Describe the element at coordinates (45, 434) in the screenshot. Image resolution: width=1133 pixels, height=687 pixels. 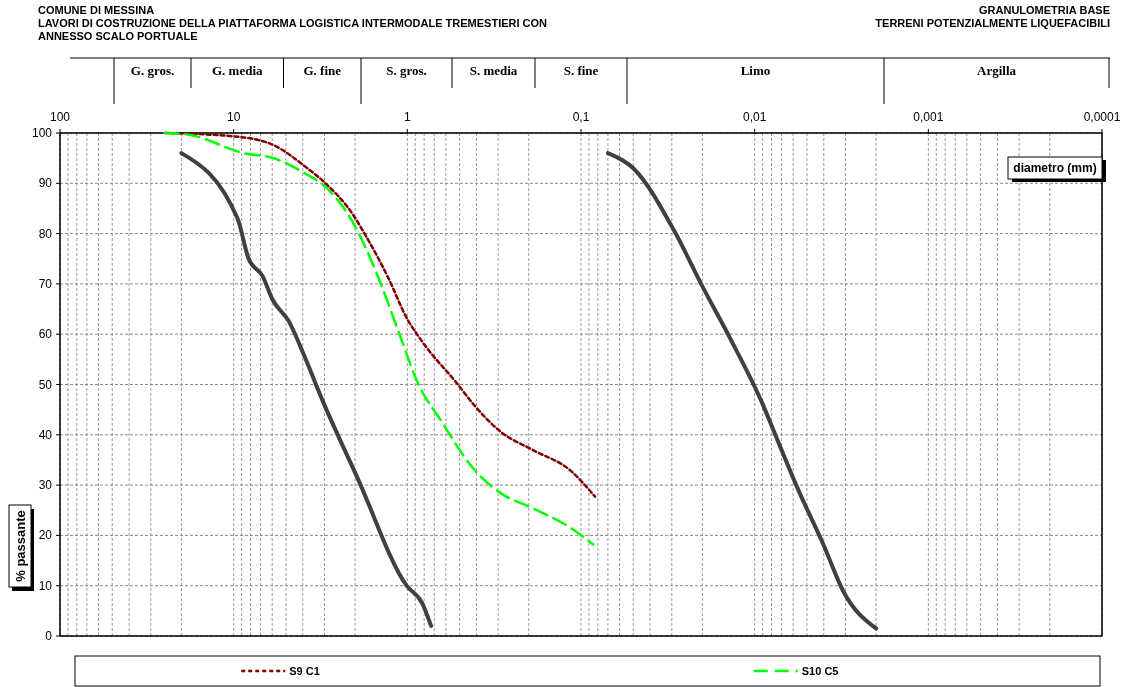
I see `y-tick-label: 40` at that location.